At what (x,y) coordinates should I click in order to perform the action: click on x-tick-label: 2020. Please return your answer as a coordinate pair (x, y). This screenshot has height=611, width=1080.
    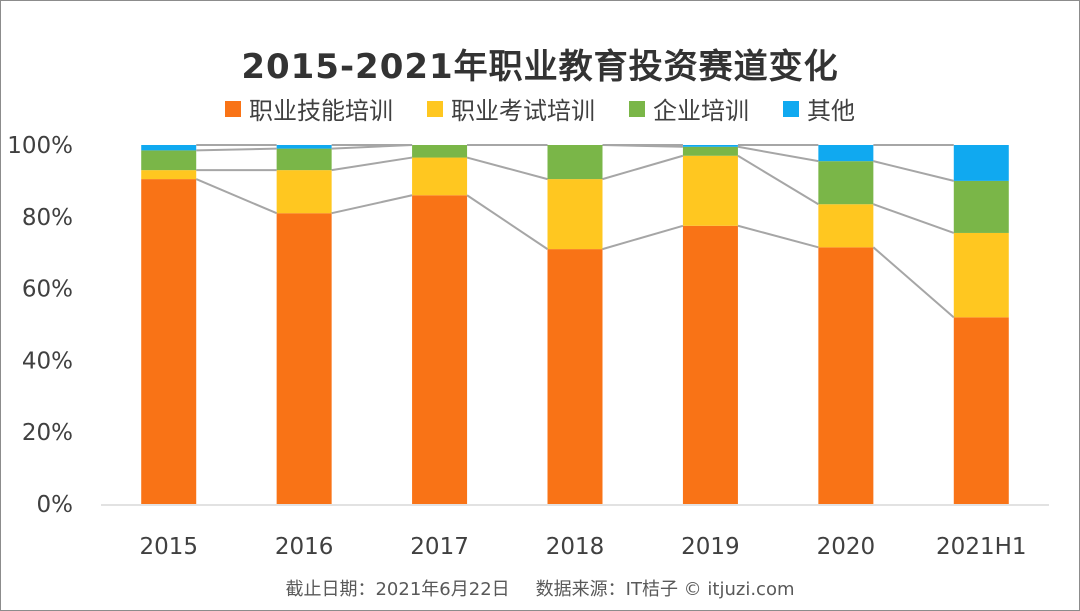
    Looking at the image, I should click on (846, 547).